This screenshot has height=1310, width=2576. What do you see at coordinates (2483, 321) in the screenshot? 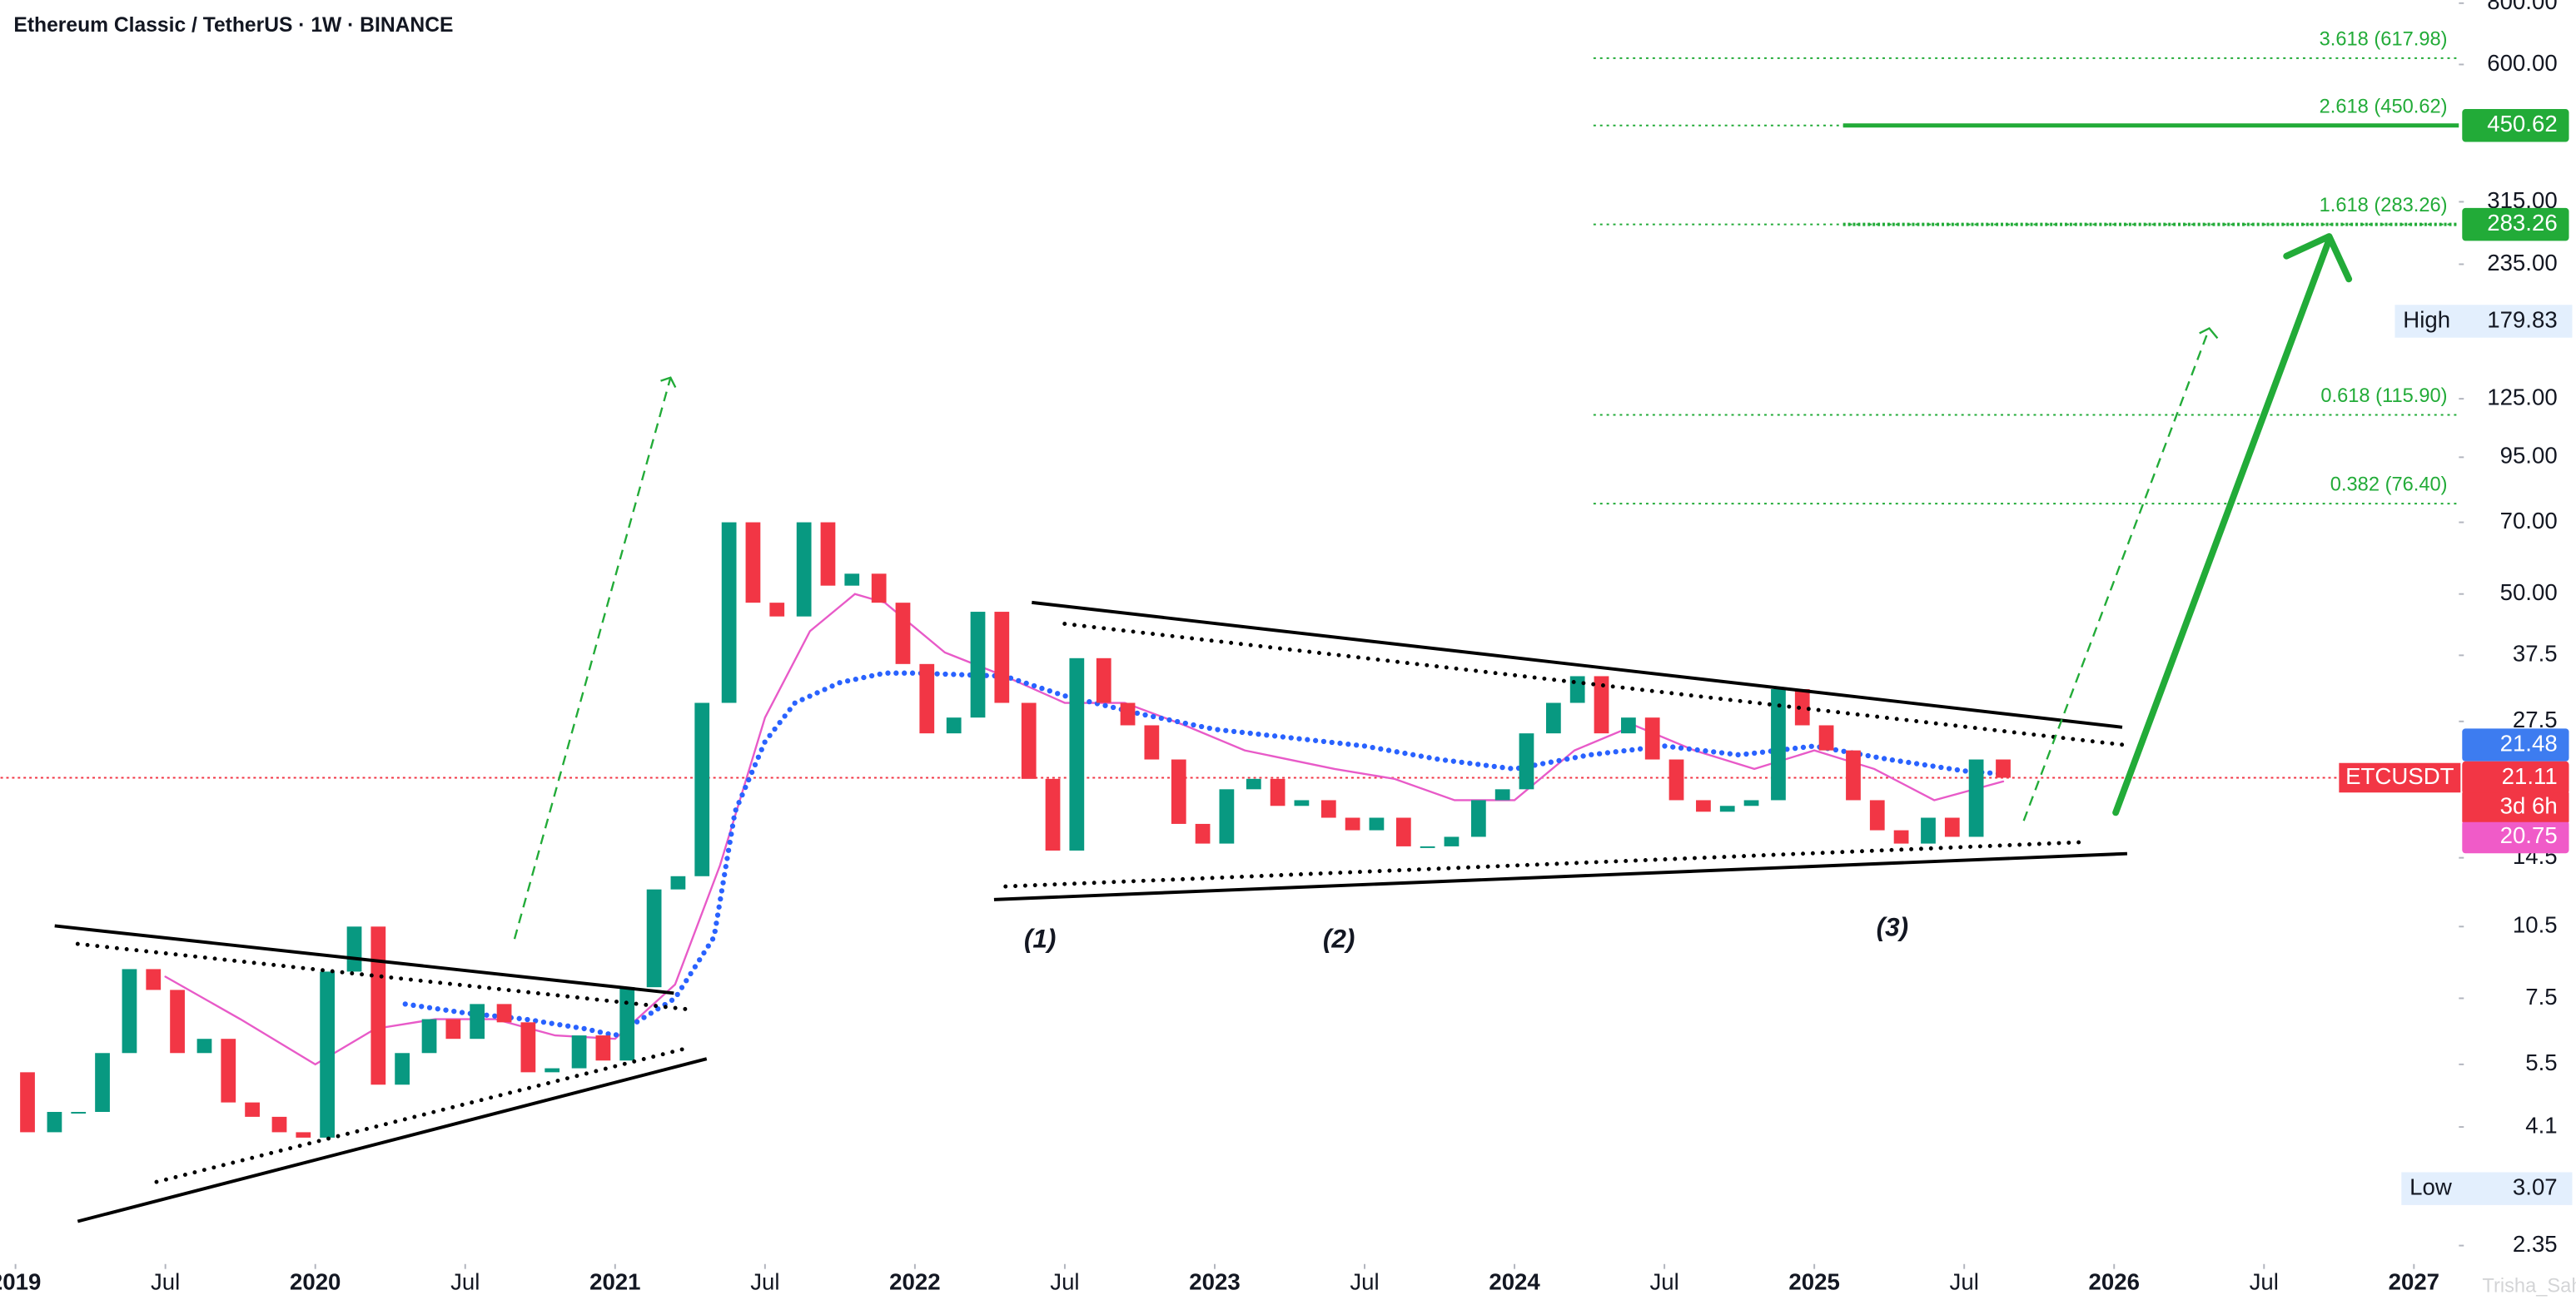
I see `high-tag` at bounding box center [2483, 321].